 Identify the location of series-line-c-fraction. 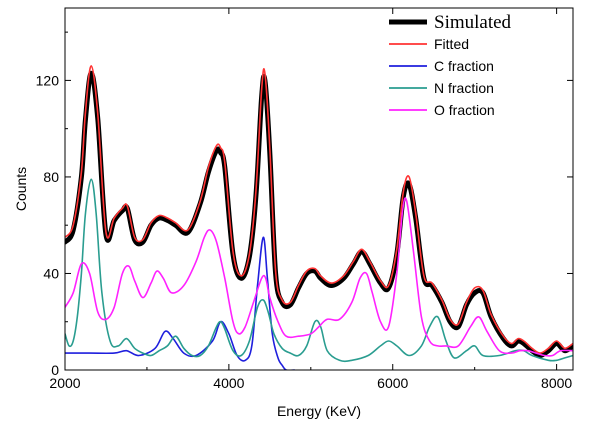
(180, 303).